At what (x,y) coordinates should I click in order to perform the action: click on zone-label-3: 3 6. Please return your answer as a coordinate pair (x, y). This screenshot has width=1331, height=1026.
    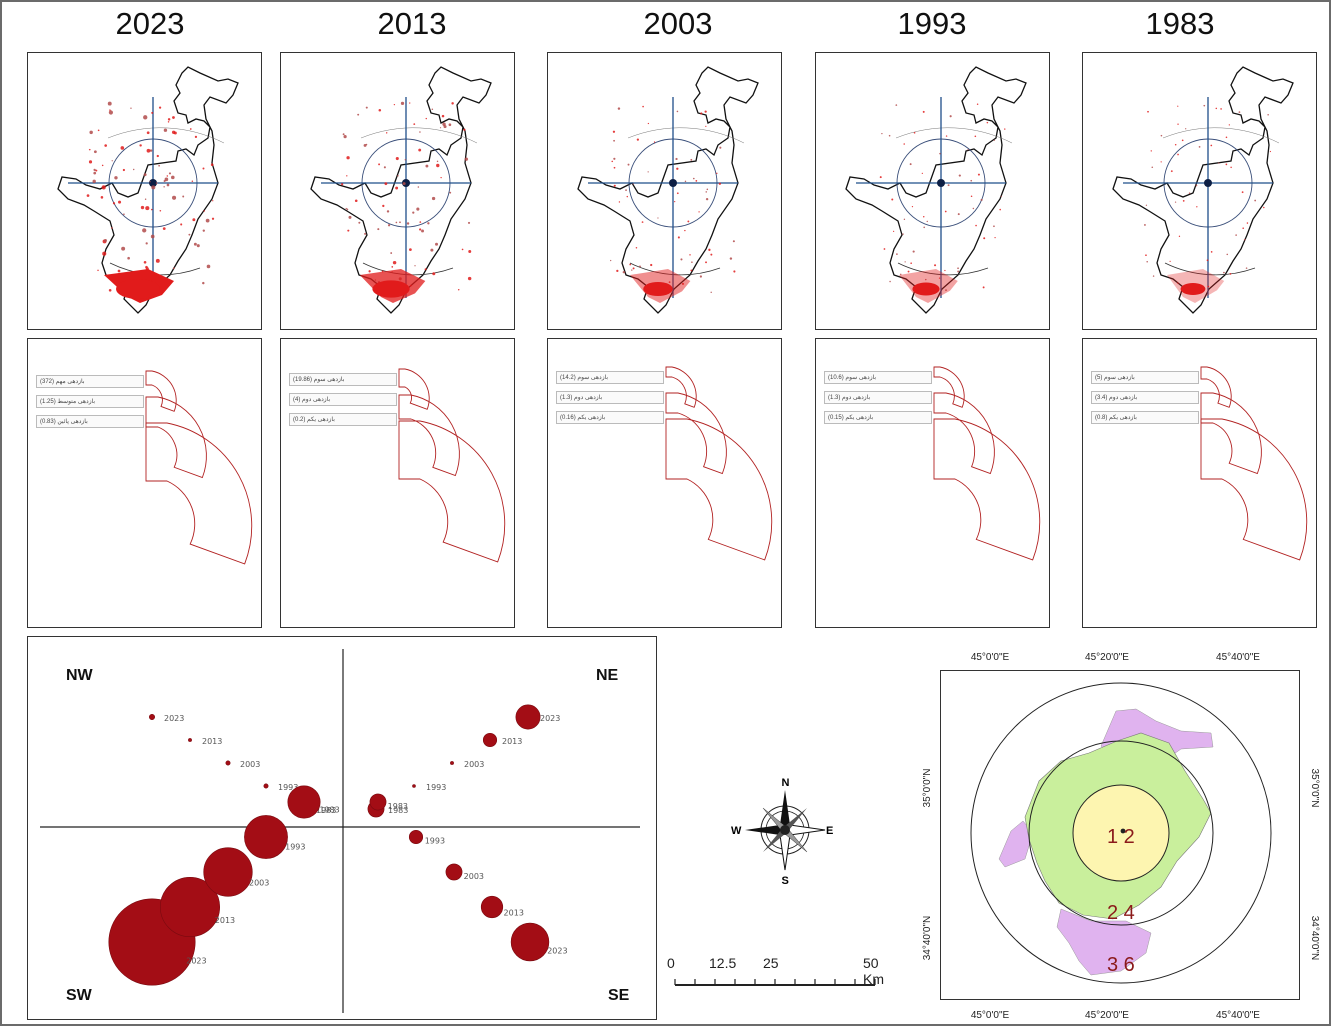
    Looking at the image, I should click on (1121, 965).